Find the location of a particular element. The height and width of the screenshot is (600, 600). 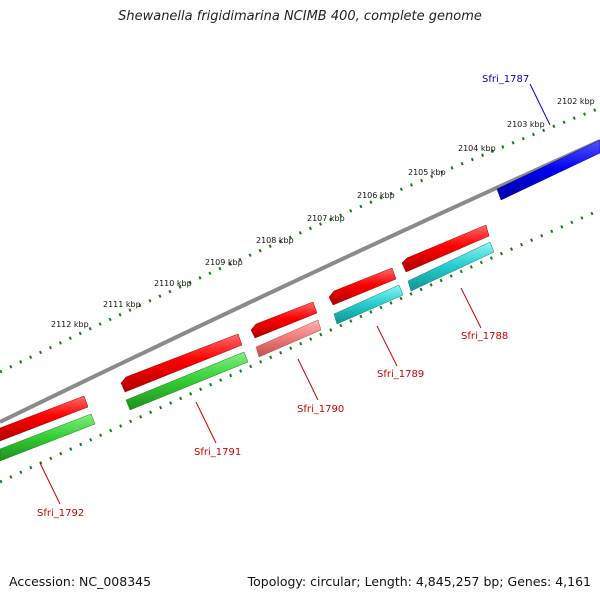

gene-label-sfri-1792: Sfri_1792 is located at coordinates (60, 513).